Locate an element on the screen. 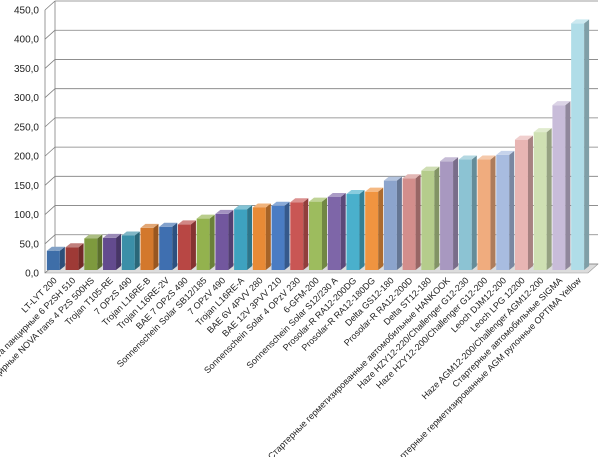  y-tick-label: 250,0 is located at coordinates (26, 127).